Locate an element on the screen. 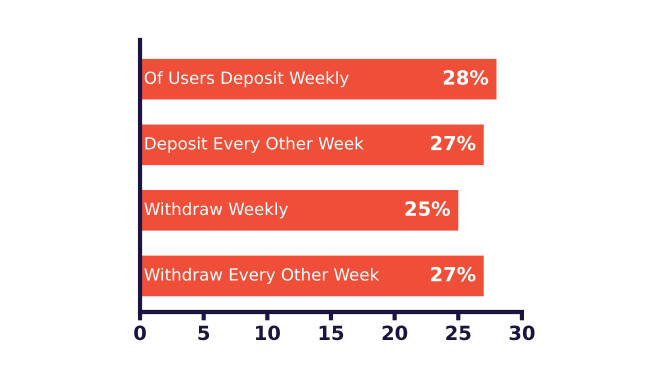 This screenshot has height=380, width=670. y-tick-label: Deposit Every Other Week is located at coordinates (254, 144).